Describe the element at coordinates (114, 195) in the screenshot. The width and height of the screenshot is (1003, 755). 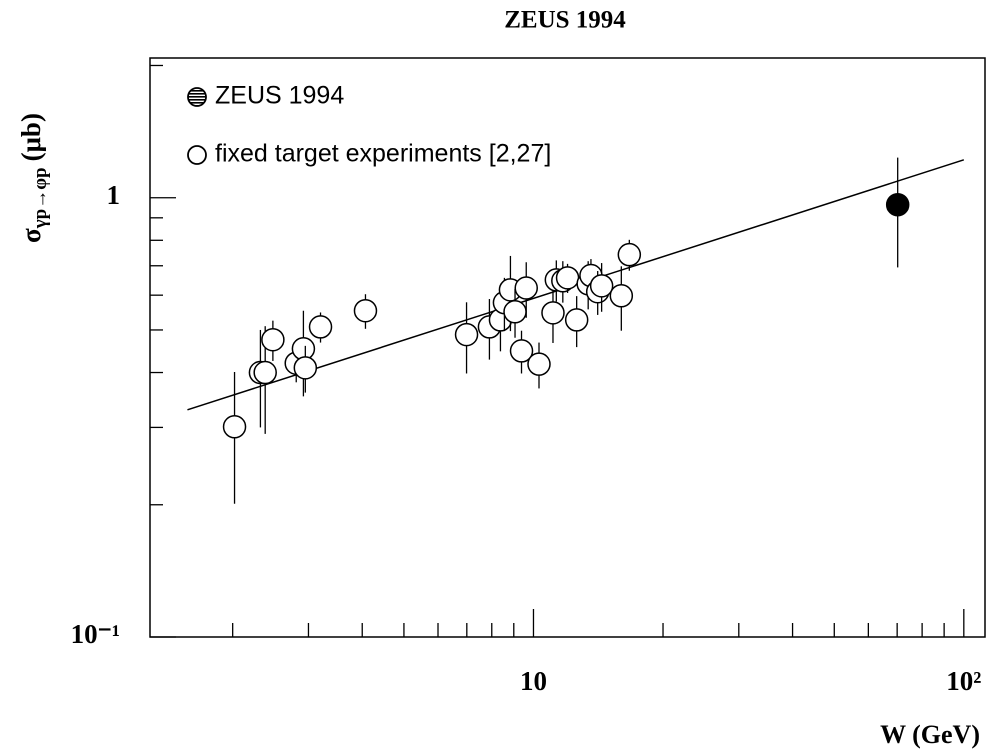
I see `y-tick-label: 1` at that location.